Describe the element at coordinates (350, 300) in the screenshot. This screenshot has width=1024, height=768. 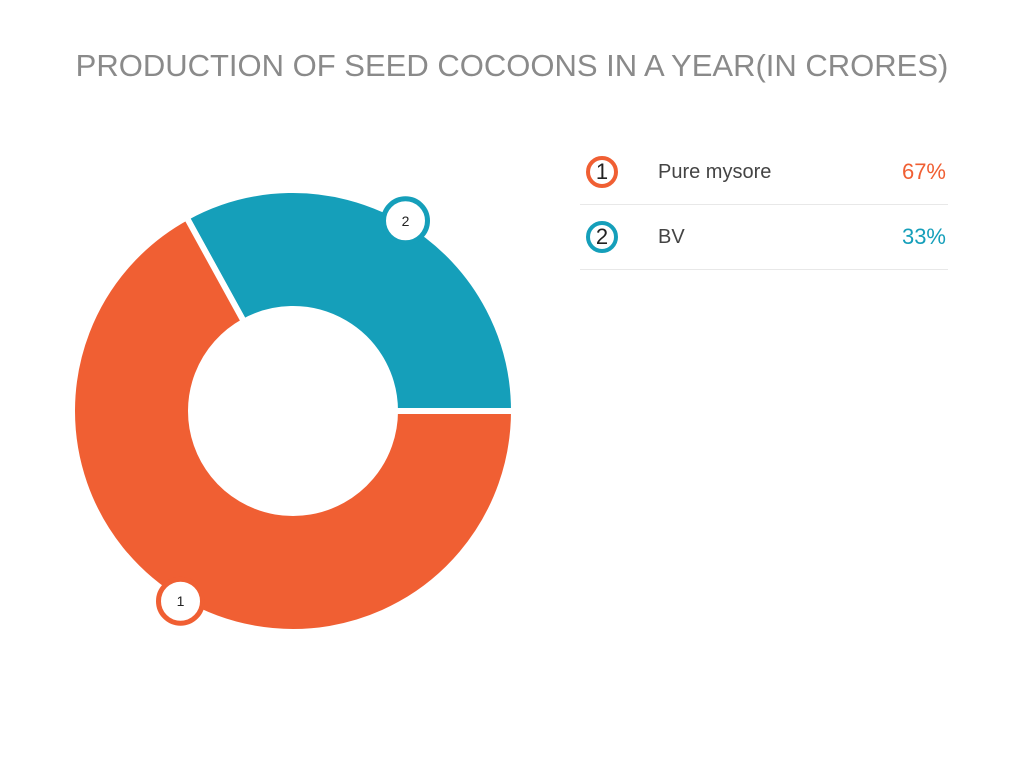
I see `donut-slice` at that location.